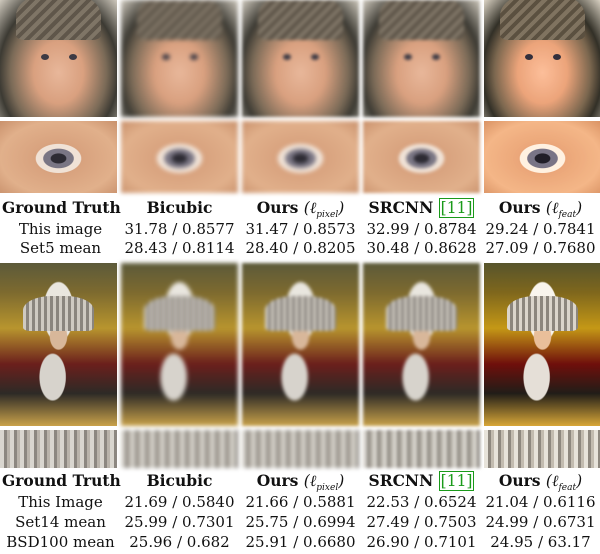 This screenshot has height=554, width=600. Describe the element at coordinates (421, 157) in the screenshot. I see `image-srcnn-eye` at that location.